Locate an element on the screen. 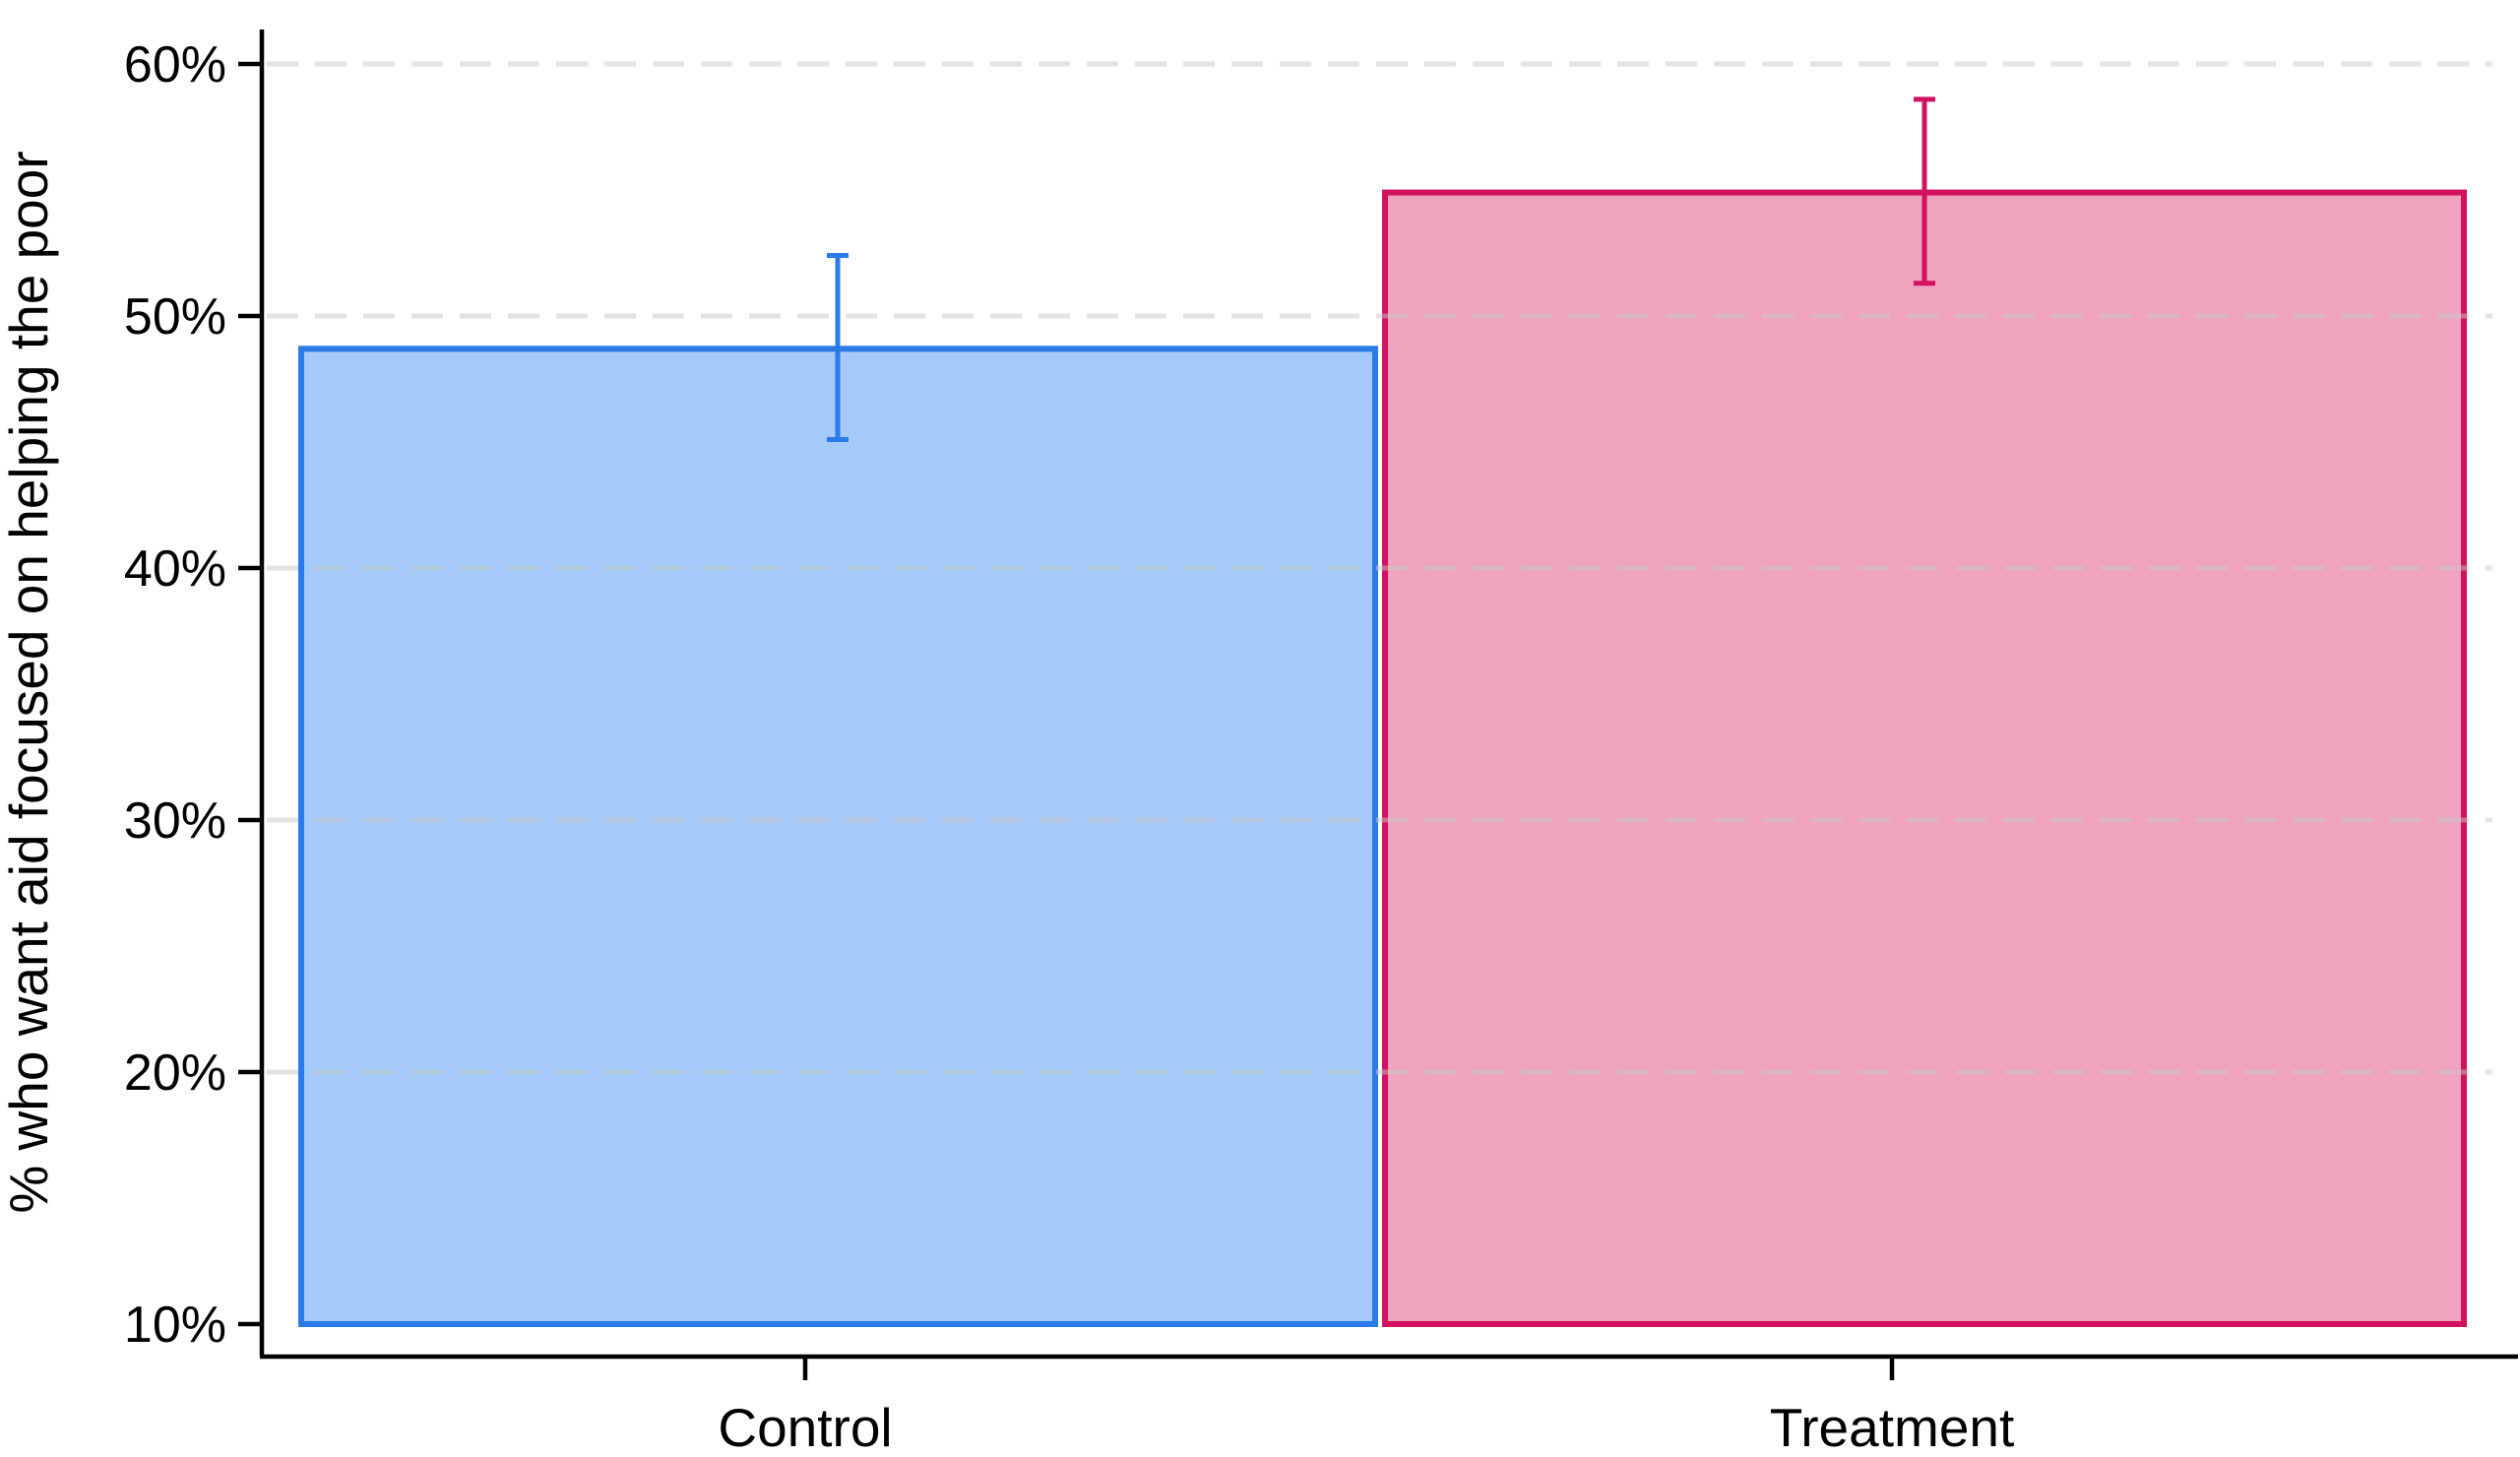 This screenshot has width=2520, height=1457. x-category-label-control: Control is located at coordinates (805, 1427).